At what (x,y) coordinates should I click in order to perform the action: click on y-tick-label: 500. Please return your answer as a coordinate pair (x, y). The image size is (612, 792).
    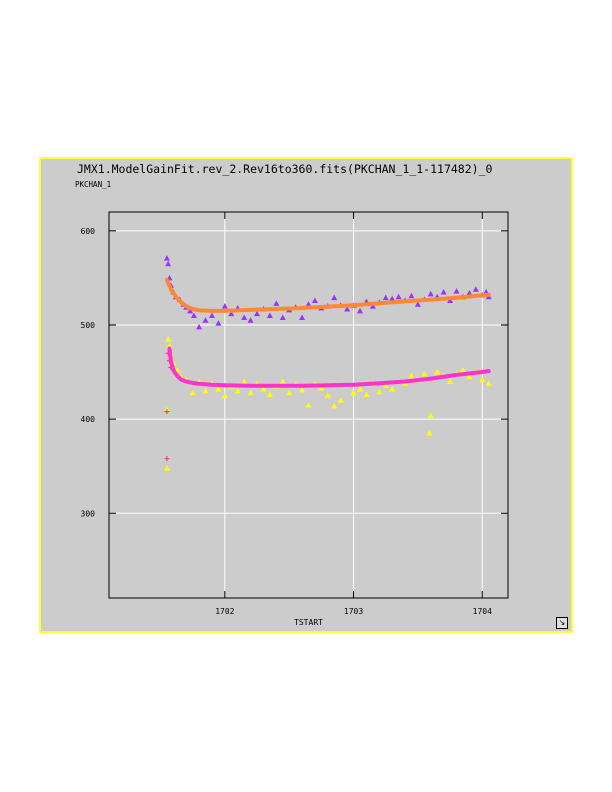
    Looking at the image, I should click on (88, 325).